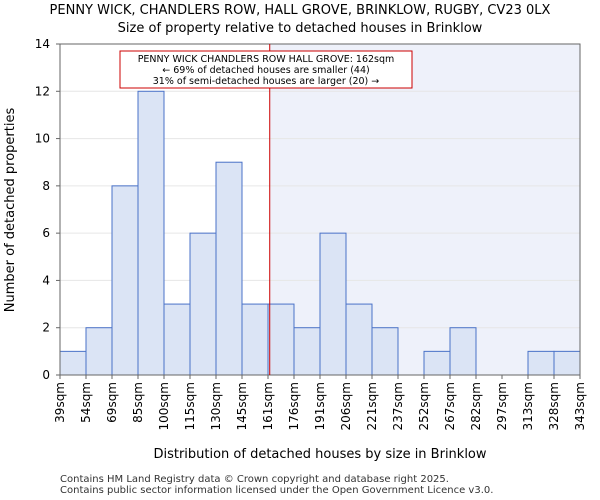  Describe the element at coordinates (42, 44) in the screenshot. I see `y-tick-label: 14` at that location.